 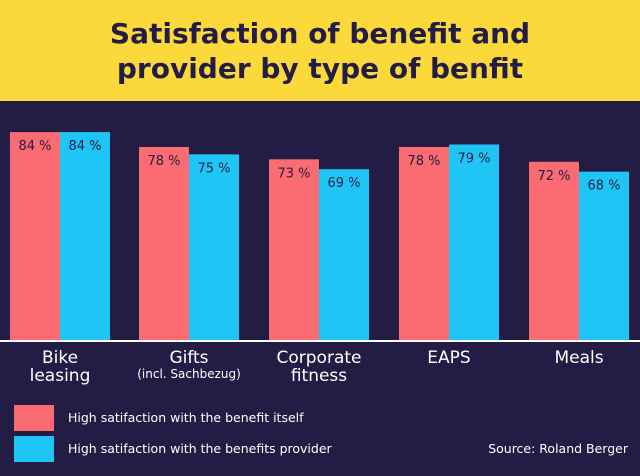 I want to click on category-label-sub: (incl. Sachbezug), so click(x=189, y=374).